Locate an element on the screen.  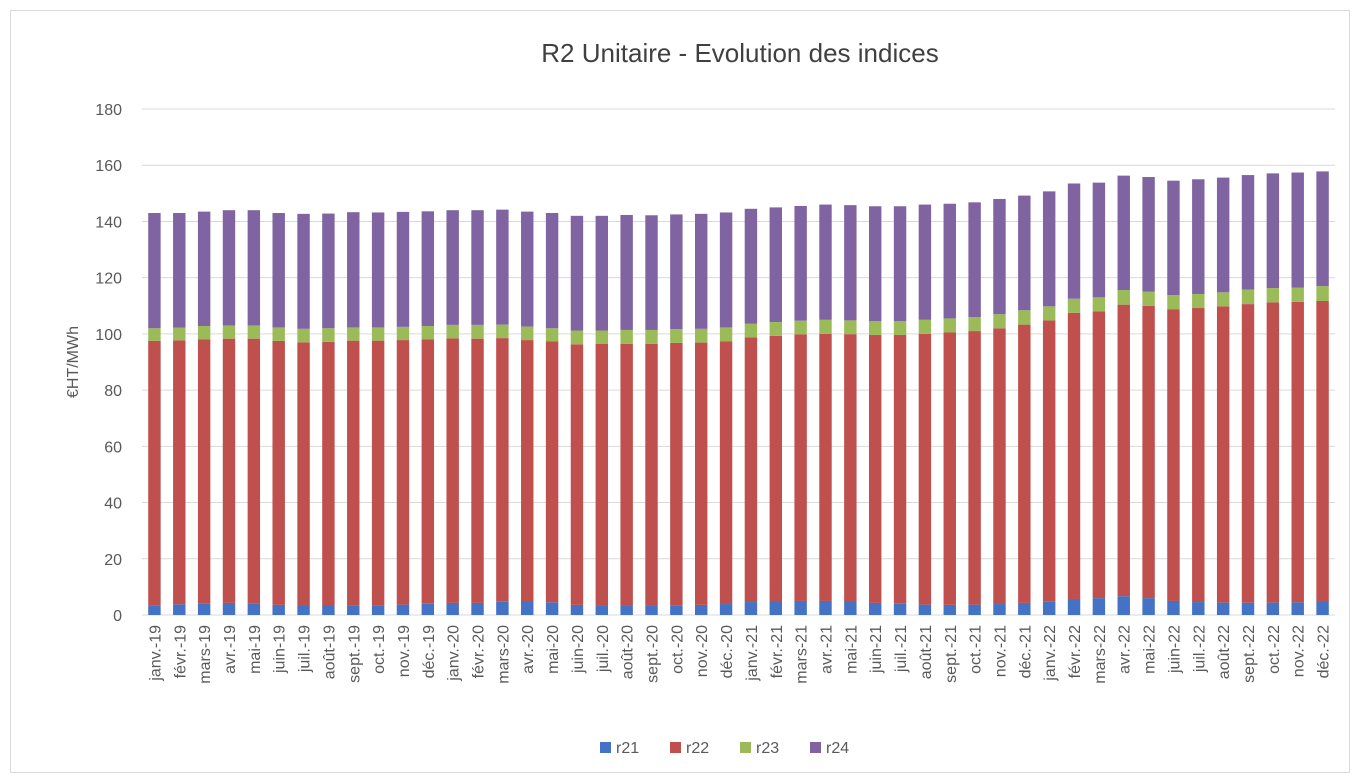
x-tick-label: déc.-22 is located at coordinates (1324, 651).